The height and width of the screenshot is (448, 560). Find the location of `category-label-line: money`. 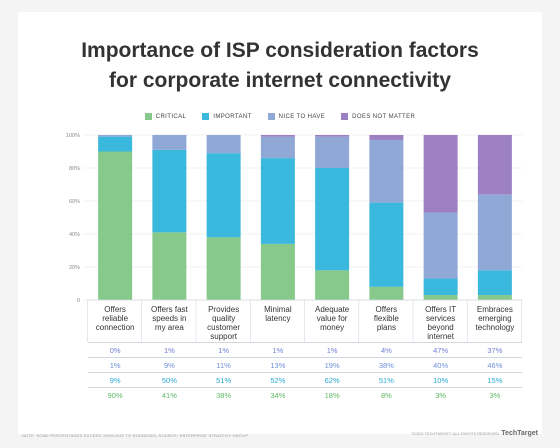

category-label-line: money is located at coordinates (332, 327).